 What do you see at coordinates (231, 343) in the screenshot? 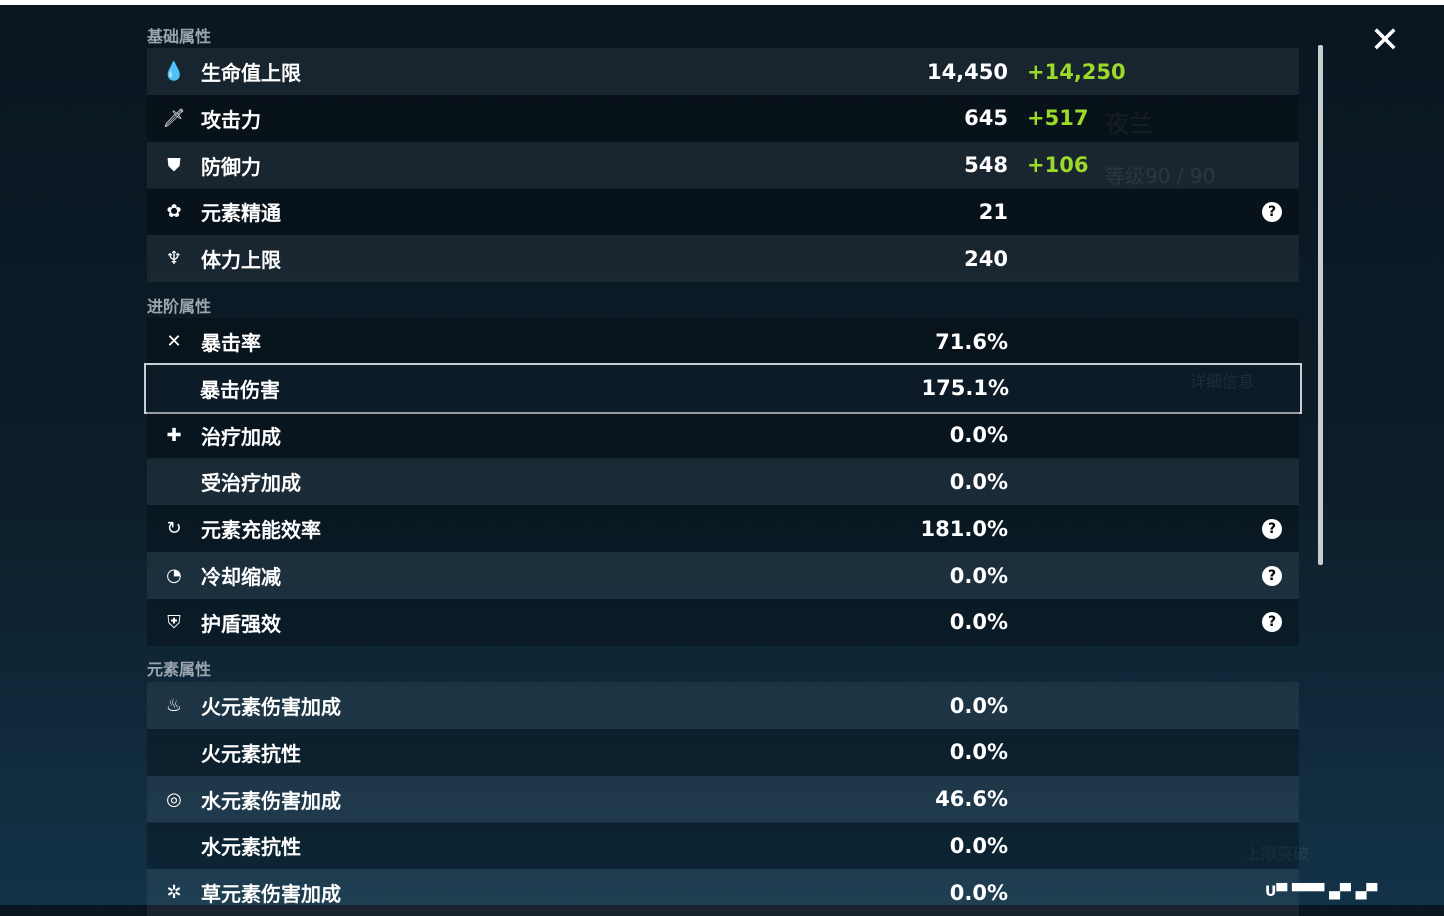
I see `stat-label: 暴击率` at bounding box center [231, 343].